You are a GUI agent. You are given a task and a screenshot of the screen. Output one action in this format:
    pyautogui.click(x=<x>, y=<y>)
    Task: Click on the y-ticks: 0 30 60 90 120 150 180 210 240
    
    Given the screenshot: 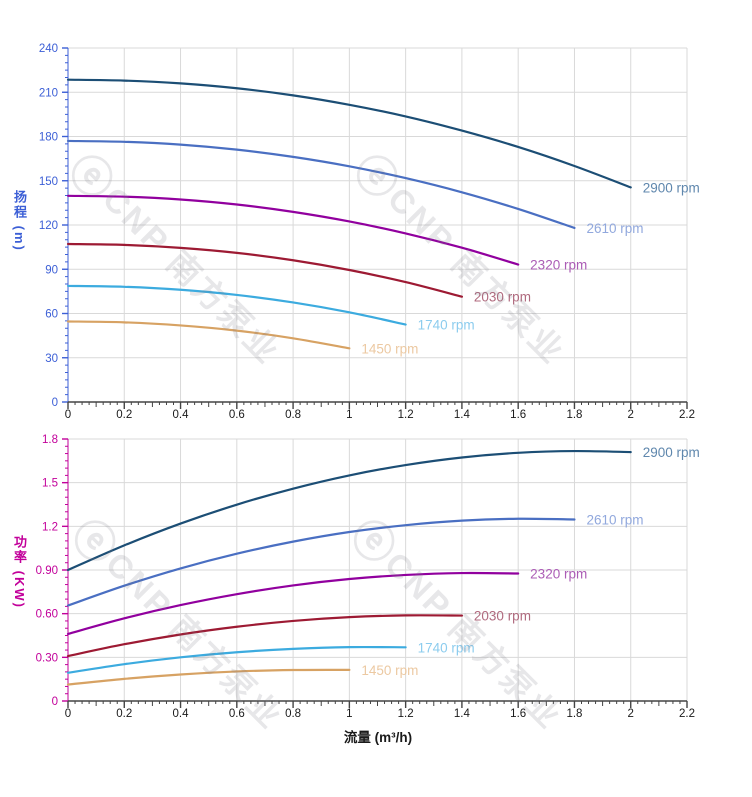 What is the action you would take?
    pyautogui.click(x=53, y=226)
    